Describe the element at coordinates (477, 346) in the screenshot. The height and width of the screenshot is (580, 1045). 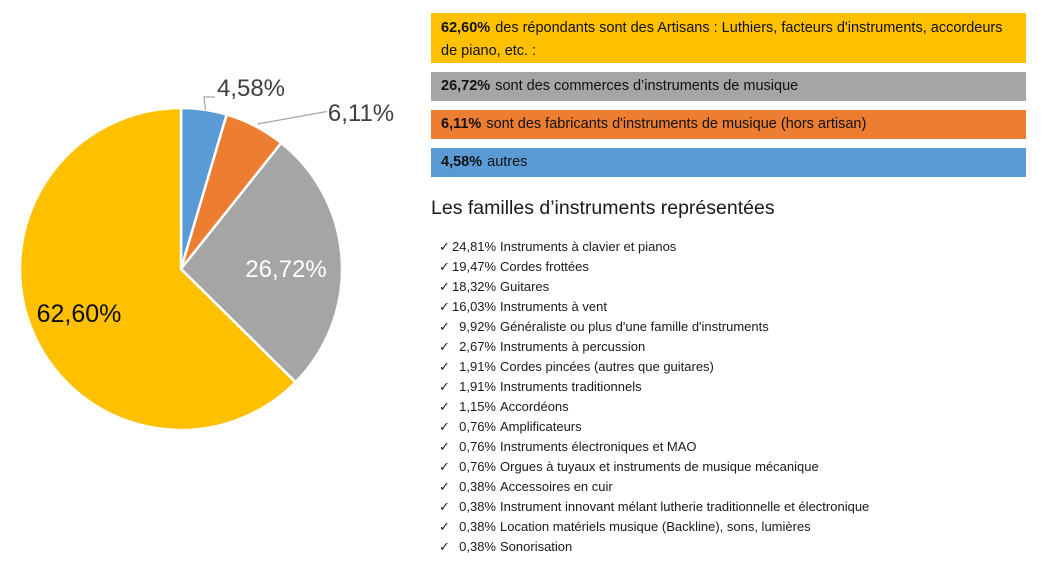
I see `item-percent: 2,67%` at that location.